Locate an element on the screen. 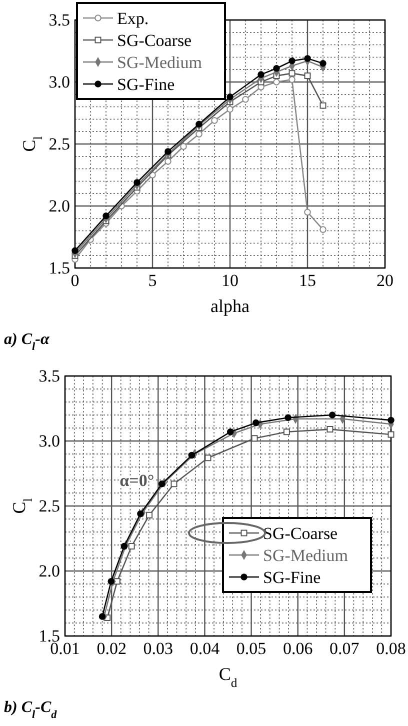 This screenshot has width=408, height=726. x-tick-label: 0.07 is located at coordinates (345, 648).